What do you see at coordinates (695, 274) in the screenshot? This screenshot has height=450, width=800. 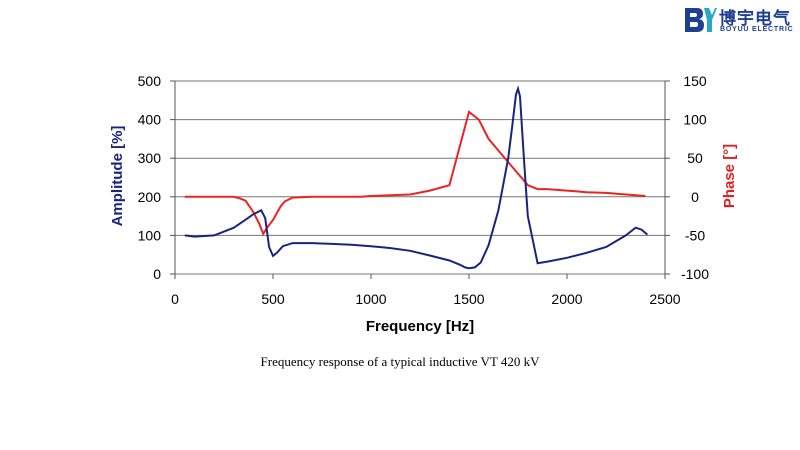 I see `right-tick-label: -100` at bounding box center [695, 274].